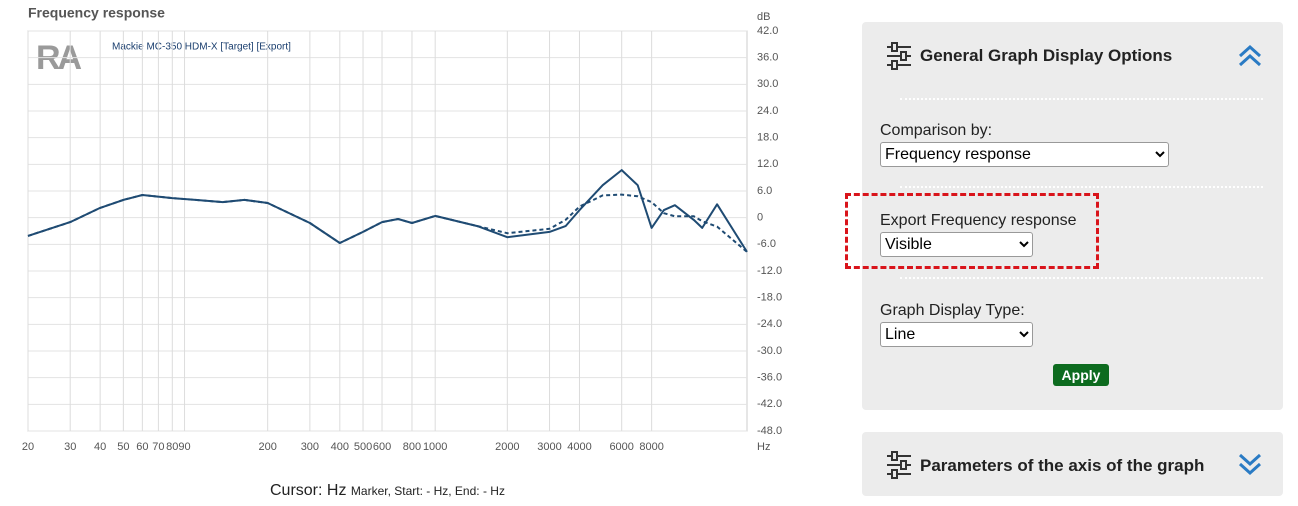  What do you see at coordinates (952, 310) in the screenshot?
I see `field-label: Graph Display Type:` at bounding box center [952, 310].